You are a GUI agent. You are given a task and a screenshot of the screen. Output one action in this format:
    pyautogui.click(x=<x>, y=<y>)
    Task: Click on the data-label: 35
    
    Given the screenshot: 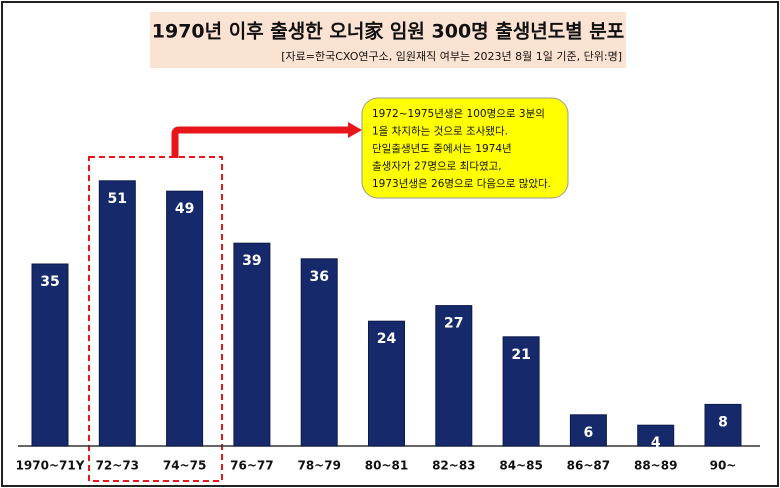 What is the action you would take?
    pyautogui.click(x=49, y=282)
    